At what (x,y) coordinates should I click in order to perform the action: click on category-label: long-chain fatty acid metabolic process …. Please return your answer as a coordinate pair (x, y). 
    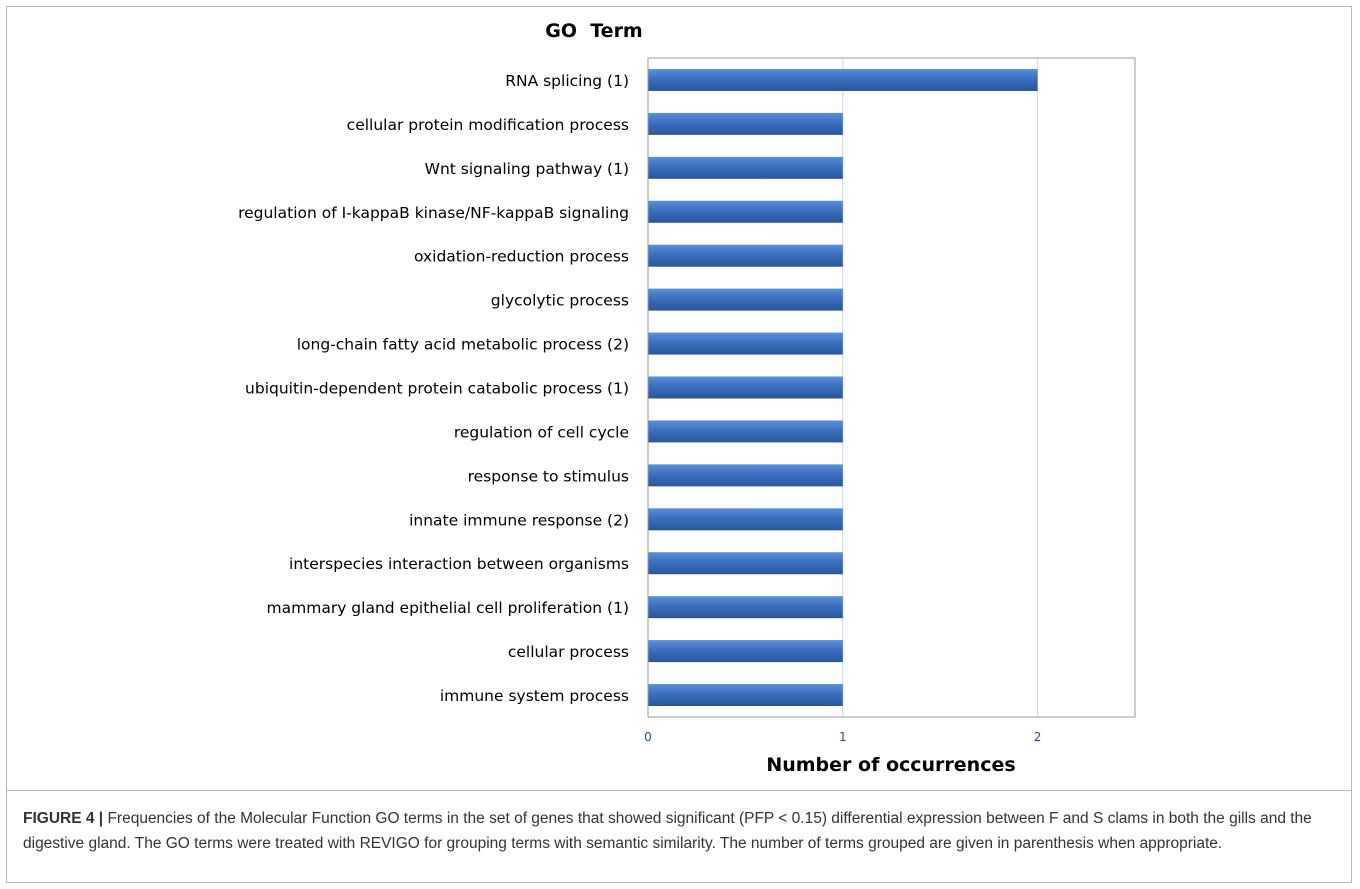
    Looking at the image, I should click on (463, 345).